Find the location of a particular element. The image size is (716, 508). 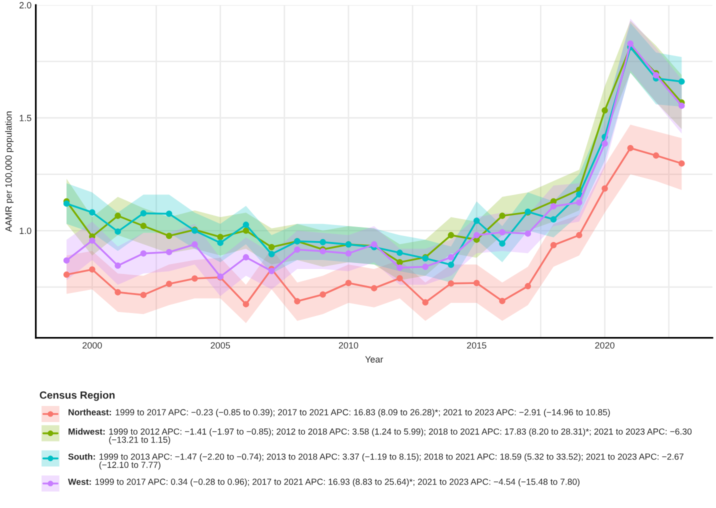

x-tick-label: 2010 is located at coordinates (348, 345).